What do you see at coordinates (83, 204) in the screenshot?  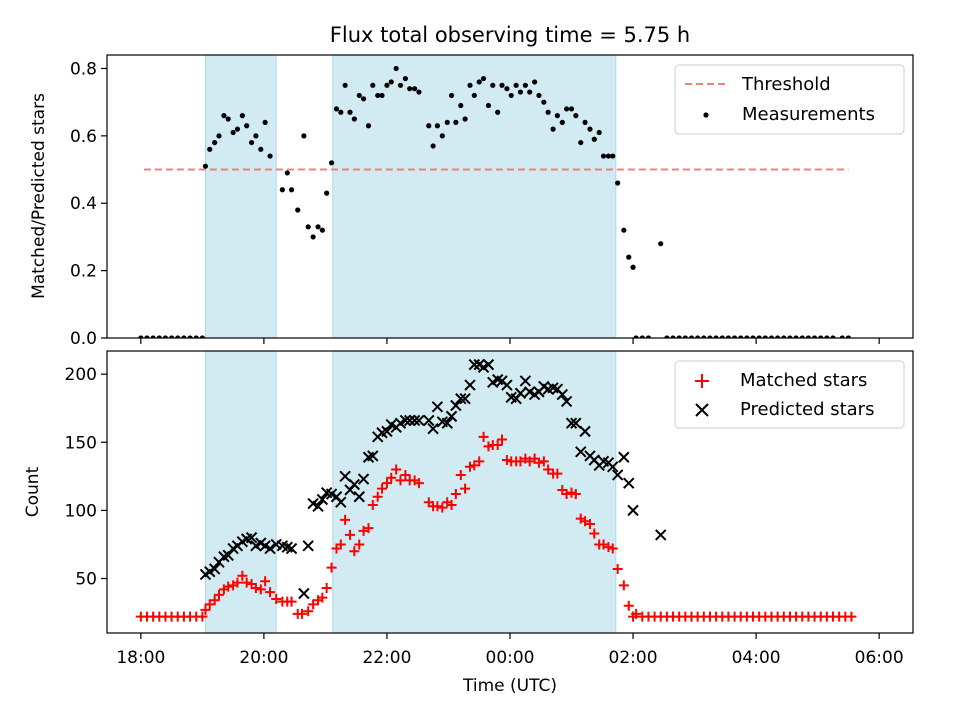 I see `y-tick-label: 0.4` at bounding box center [83, 204].